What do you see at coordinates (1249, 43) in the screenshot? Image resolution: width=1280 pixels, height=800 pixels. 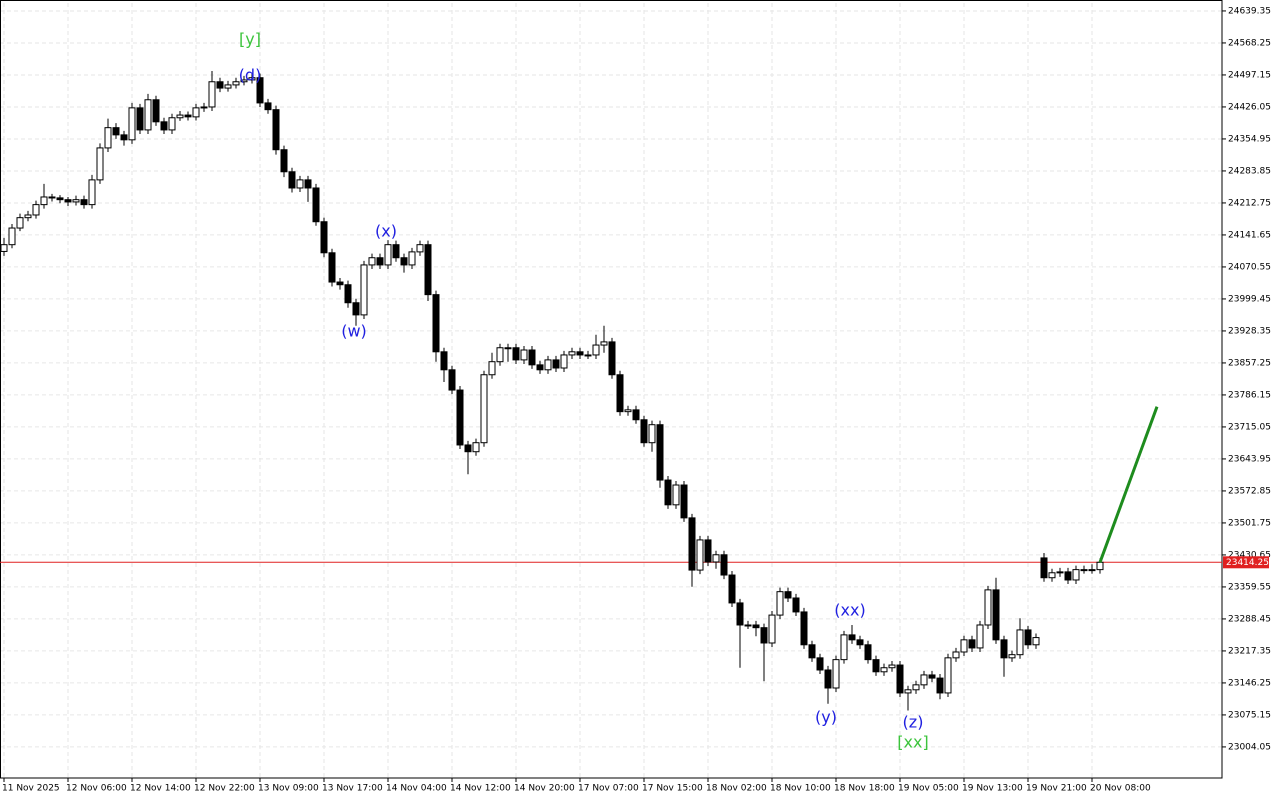 I see `y-tick-label: 24568.25` at bounding box center [1249, 43].